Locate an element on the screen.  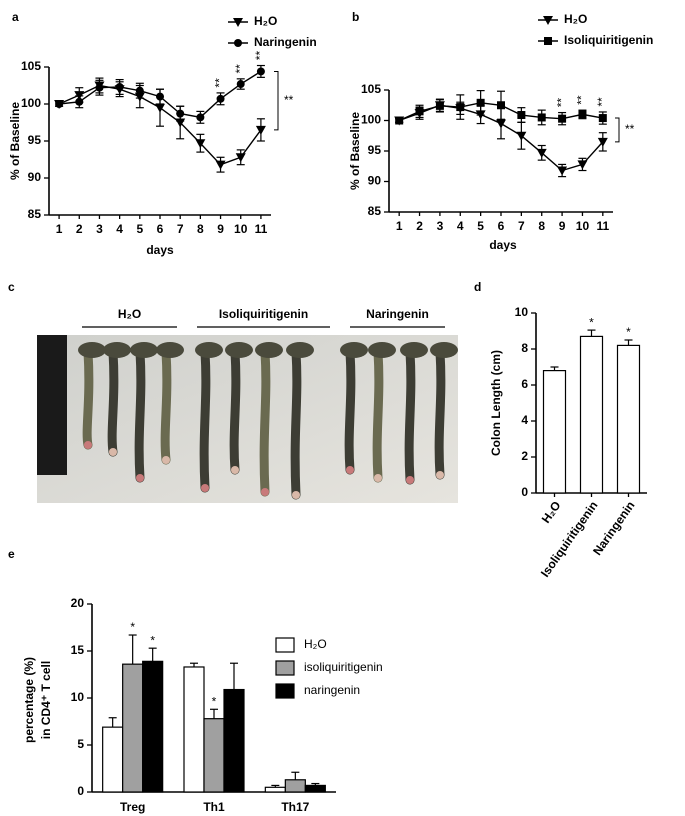
x-tick-label: 8 is located at coordinates (200, 229).